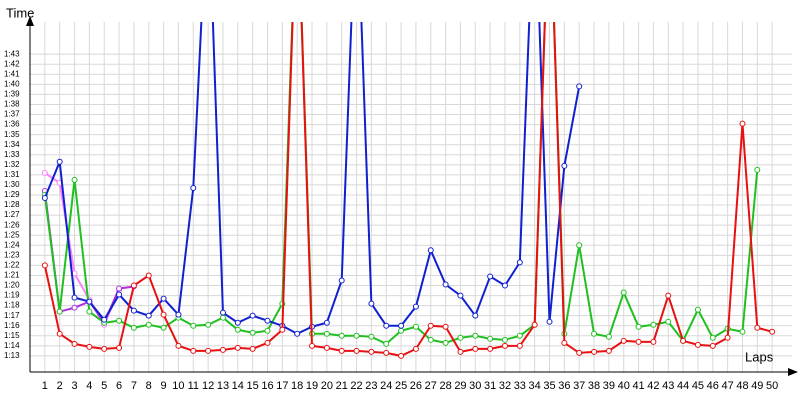 The height and width of the screenshot is (400, 800). I want to click on y-tick-label: 1:36, so click(12, 124).